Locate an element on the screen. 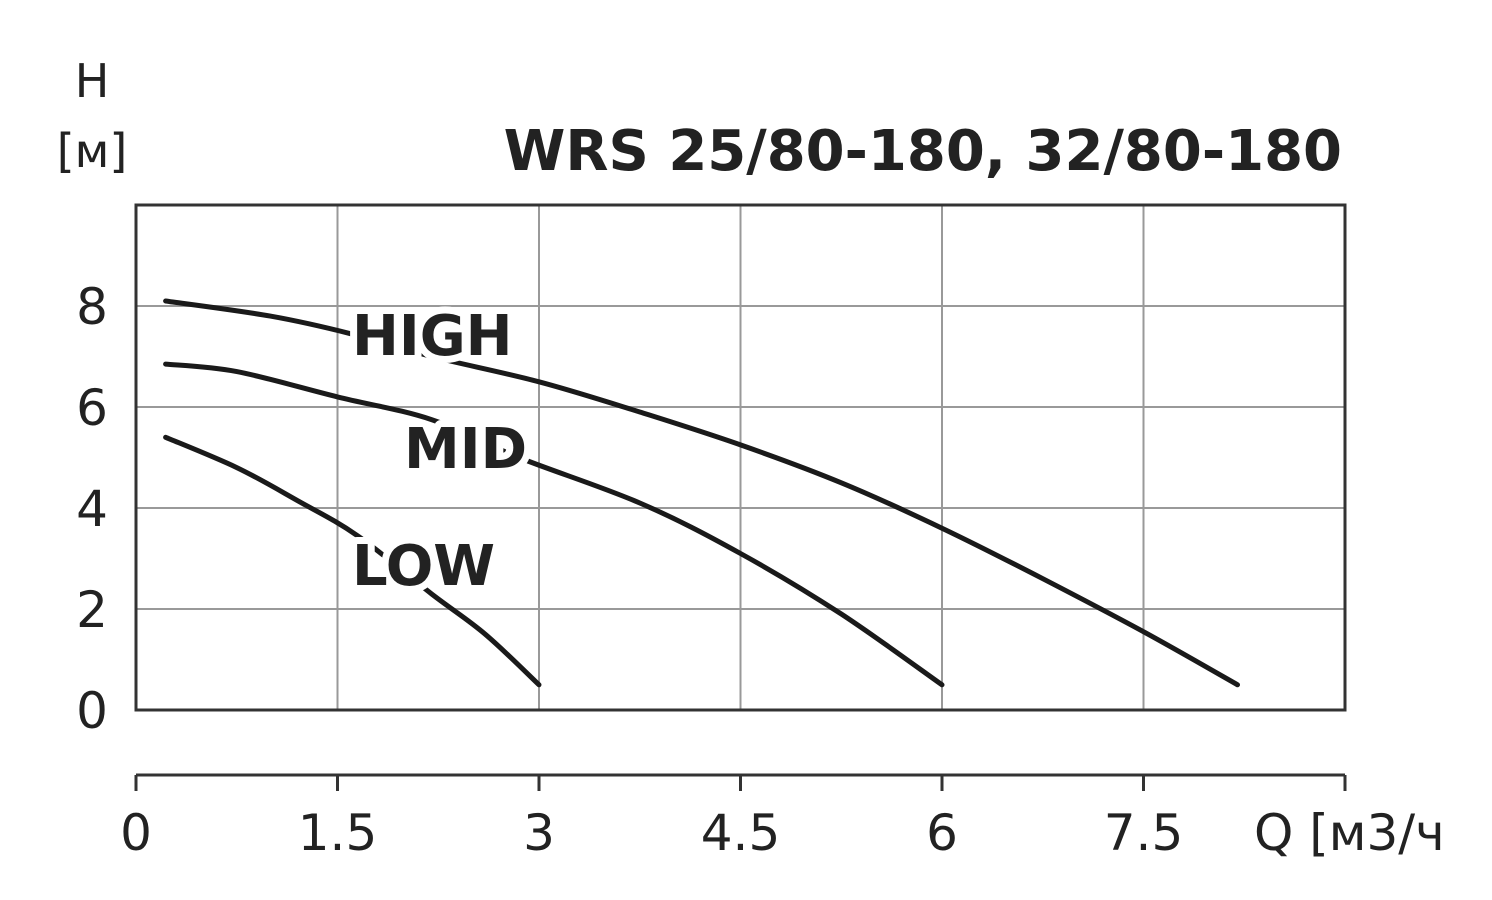 This screenshot has height=900, width=1492. series-label-low: LOW is located at coordinates (423, 566).